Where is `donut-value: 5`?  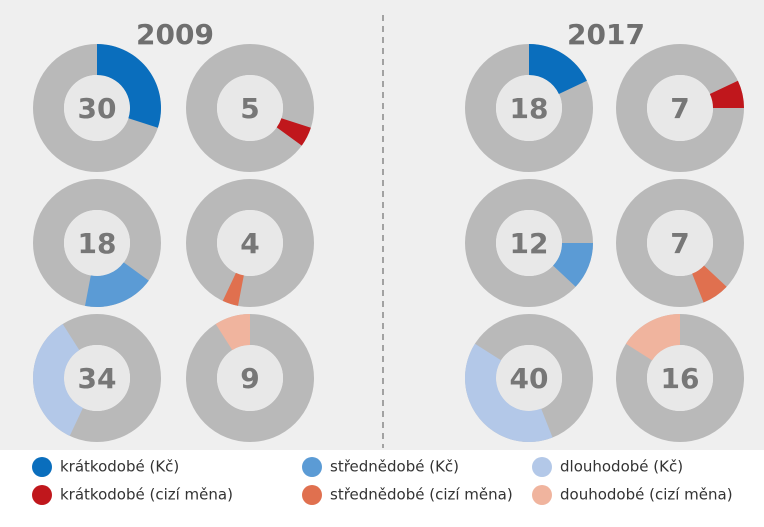 donut-value: 5 is located at coordinates (249, 108).